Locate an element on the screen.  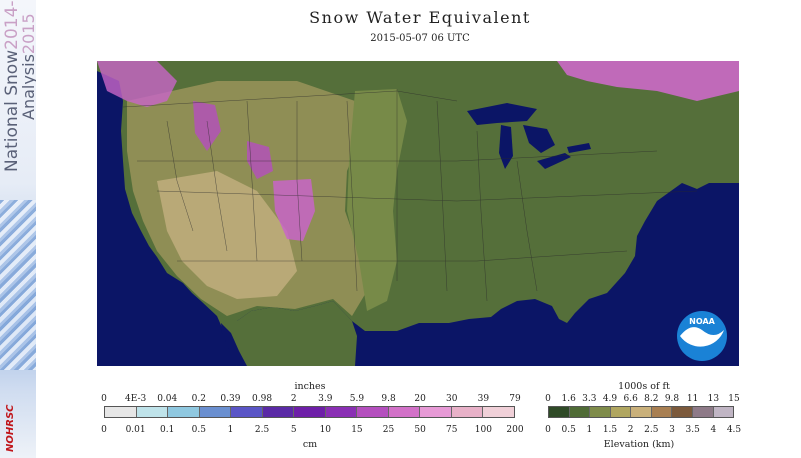
snow-canada-east is located at coordinates (648, 81).